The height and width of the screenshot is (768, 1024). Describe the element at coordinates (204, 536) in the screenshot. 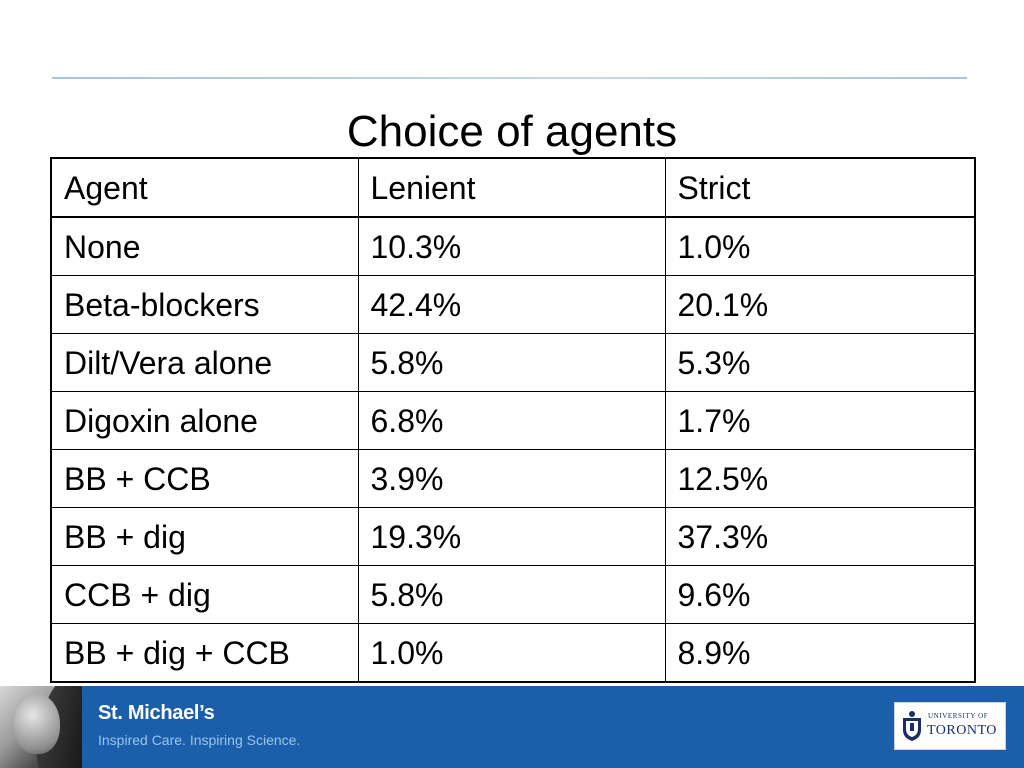

I see `cell-agent: BB + dig` at that location.